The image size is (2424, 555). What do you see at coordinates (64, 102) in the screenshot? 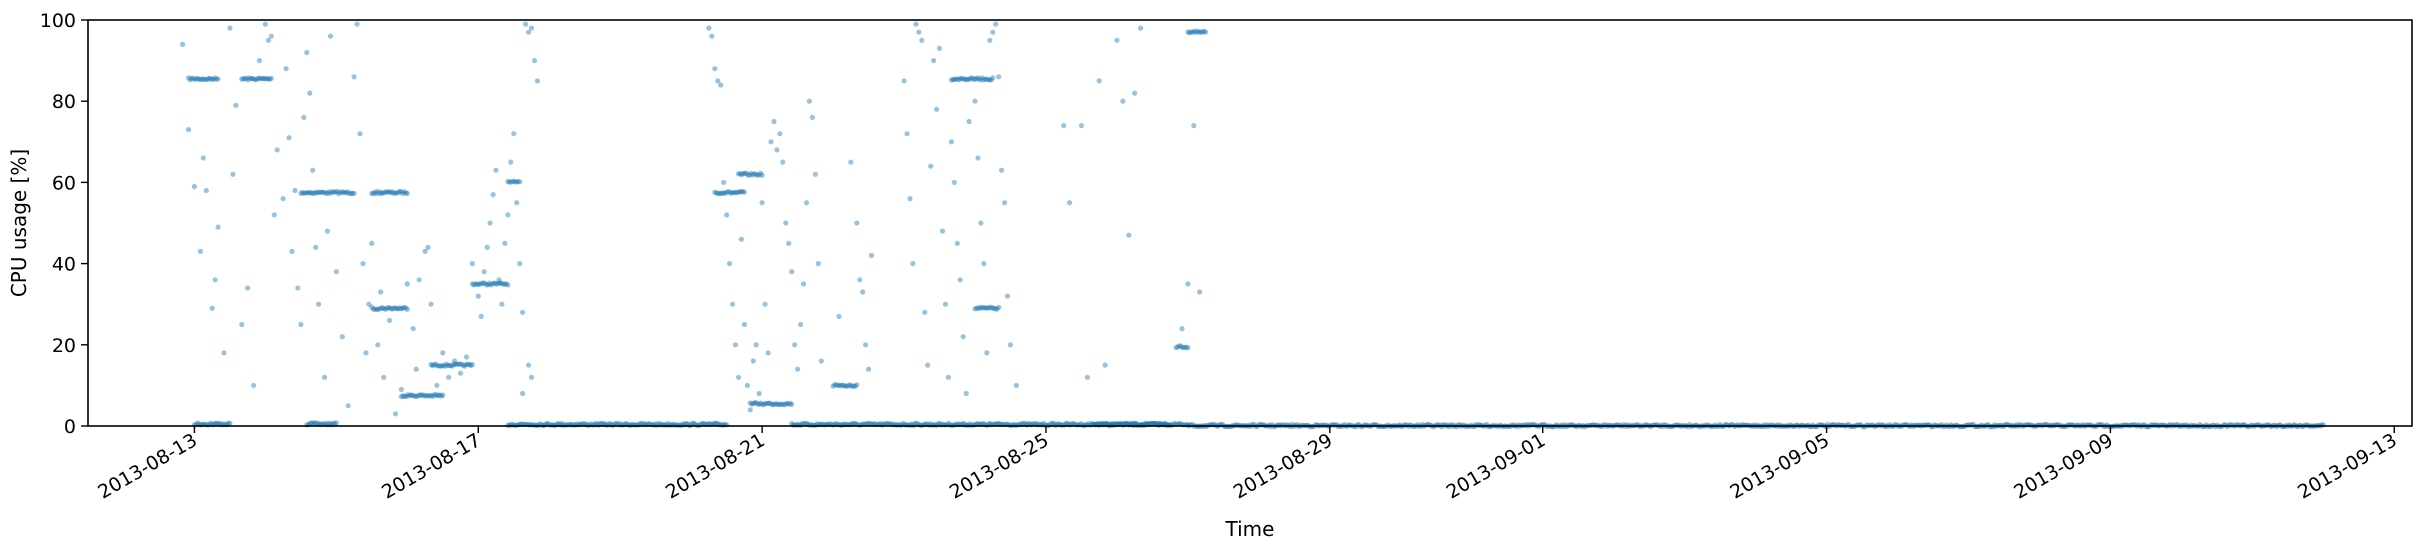
I see `y-tick-label: 80` at bounding box center [64, 102].